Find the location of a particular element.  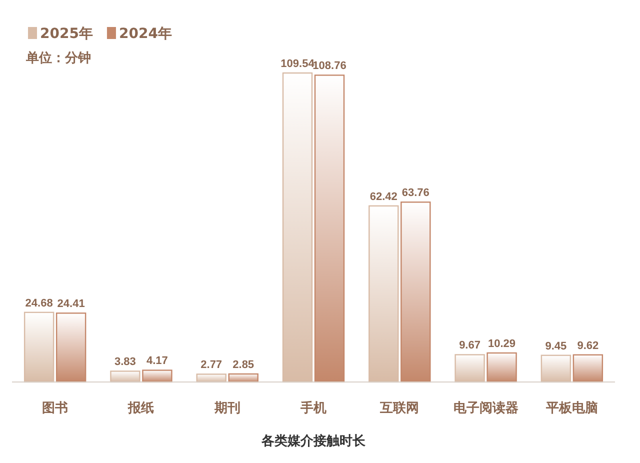

data-label: 63.76 is located at coordinates (416, 193).